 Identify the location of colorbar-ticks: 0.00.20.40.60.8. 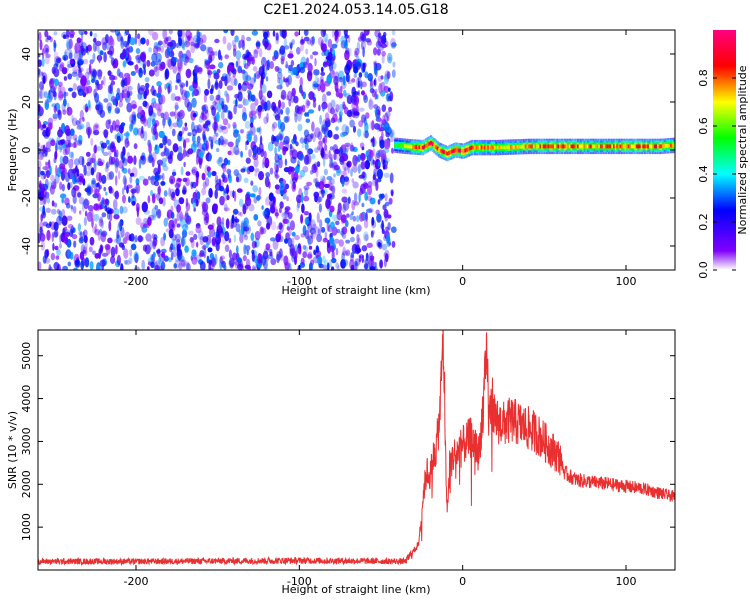
(716, 174).